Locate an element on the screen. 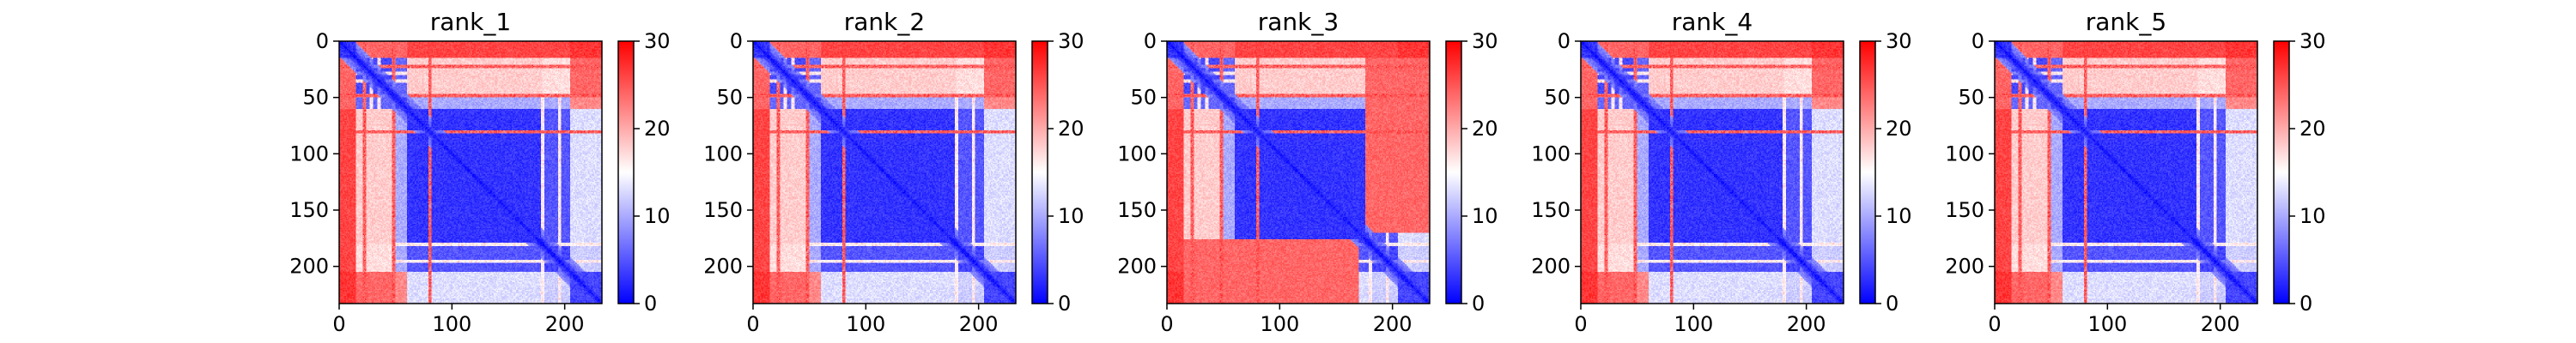  panel-rank_3: rank_3 0 100 200 0 50 100 150 200 0 10 20 30 is located at coordinates (1308, 172).